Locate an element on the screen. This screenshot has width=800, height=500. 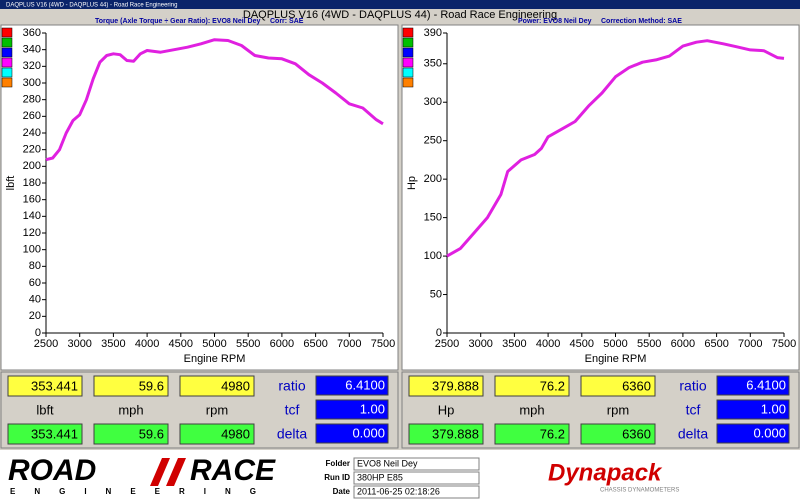
y-tick-label: 220 is located at coordinates (32, 150).